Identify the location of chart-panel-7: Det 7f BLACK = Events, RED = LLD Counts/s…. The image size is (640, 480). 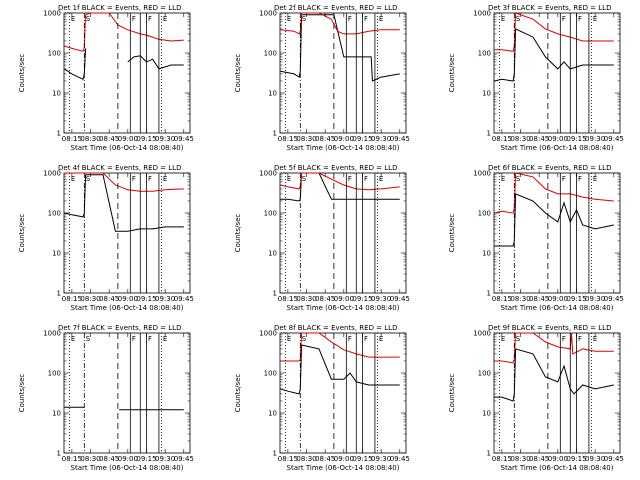
(106, 398).